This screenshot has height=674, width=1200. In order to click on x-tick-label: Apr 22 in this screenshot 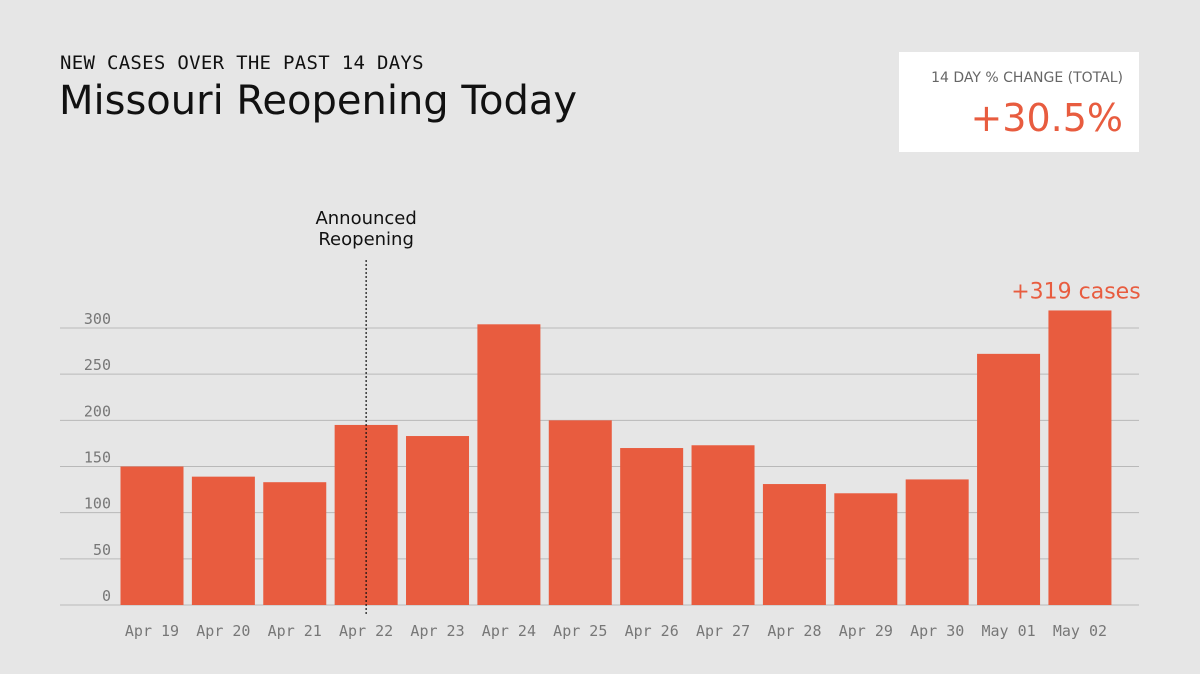, I will do `click(366, 631)`.